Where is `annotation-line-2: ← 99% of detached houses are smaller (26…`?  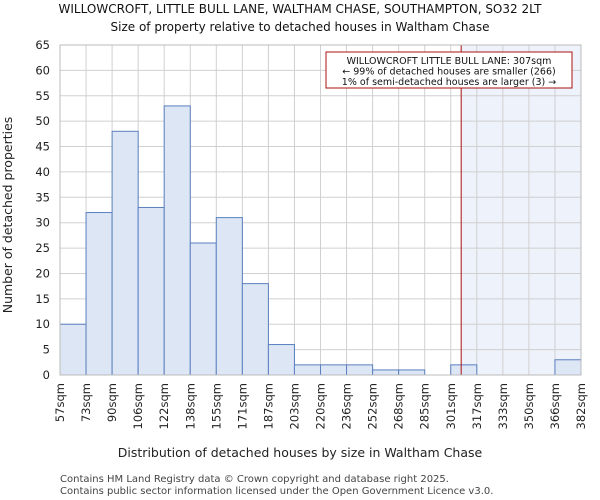
annotation-line-2: ← 99% of detached houses are smaller (26… is located at coordinates (448, 72).